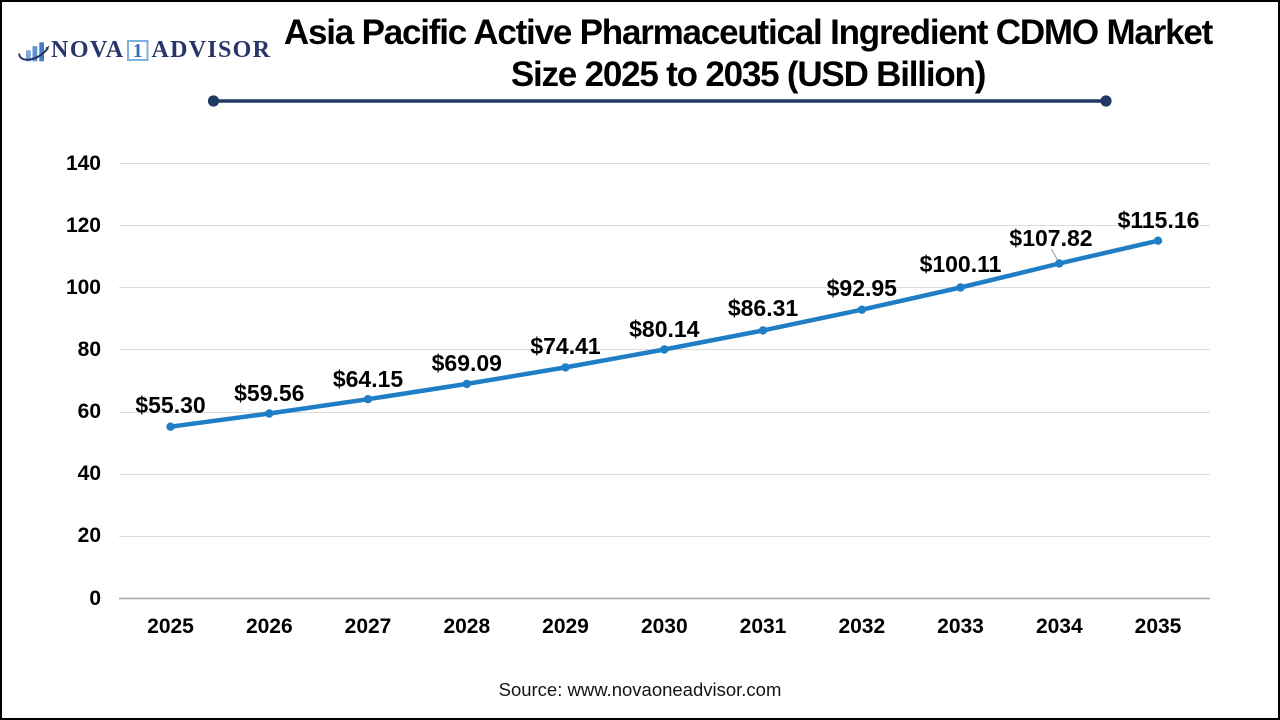 The width and height of the screenshot is (1280, 720). I want to click on svg-text: 1, so click(138, 51).